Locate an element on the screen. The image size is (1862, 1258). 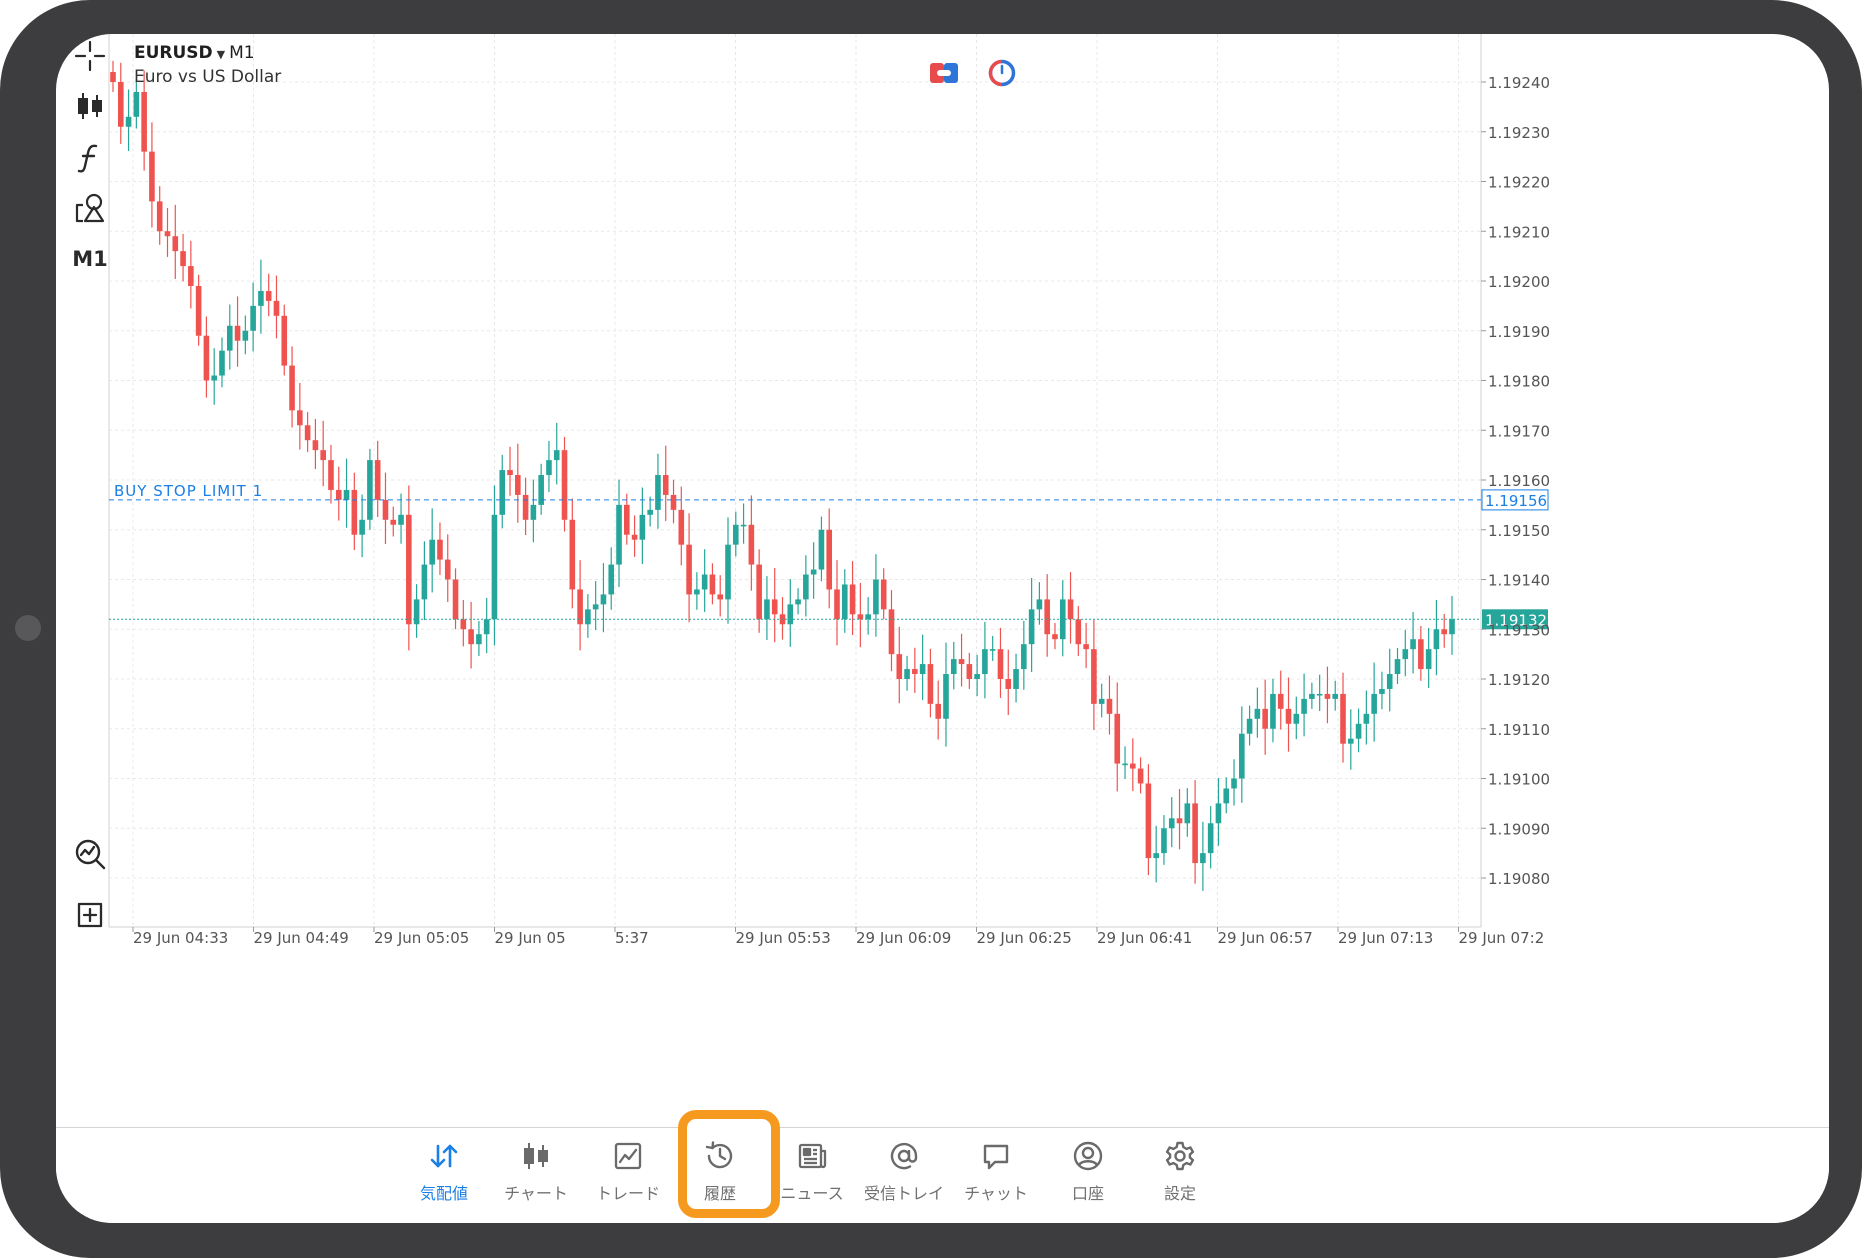
y-tick-label: 1.19100 is located at coordinates (1519, 780).